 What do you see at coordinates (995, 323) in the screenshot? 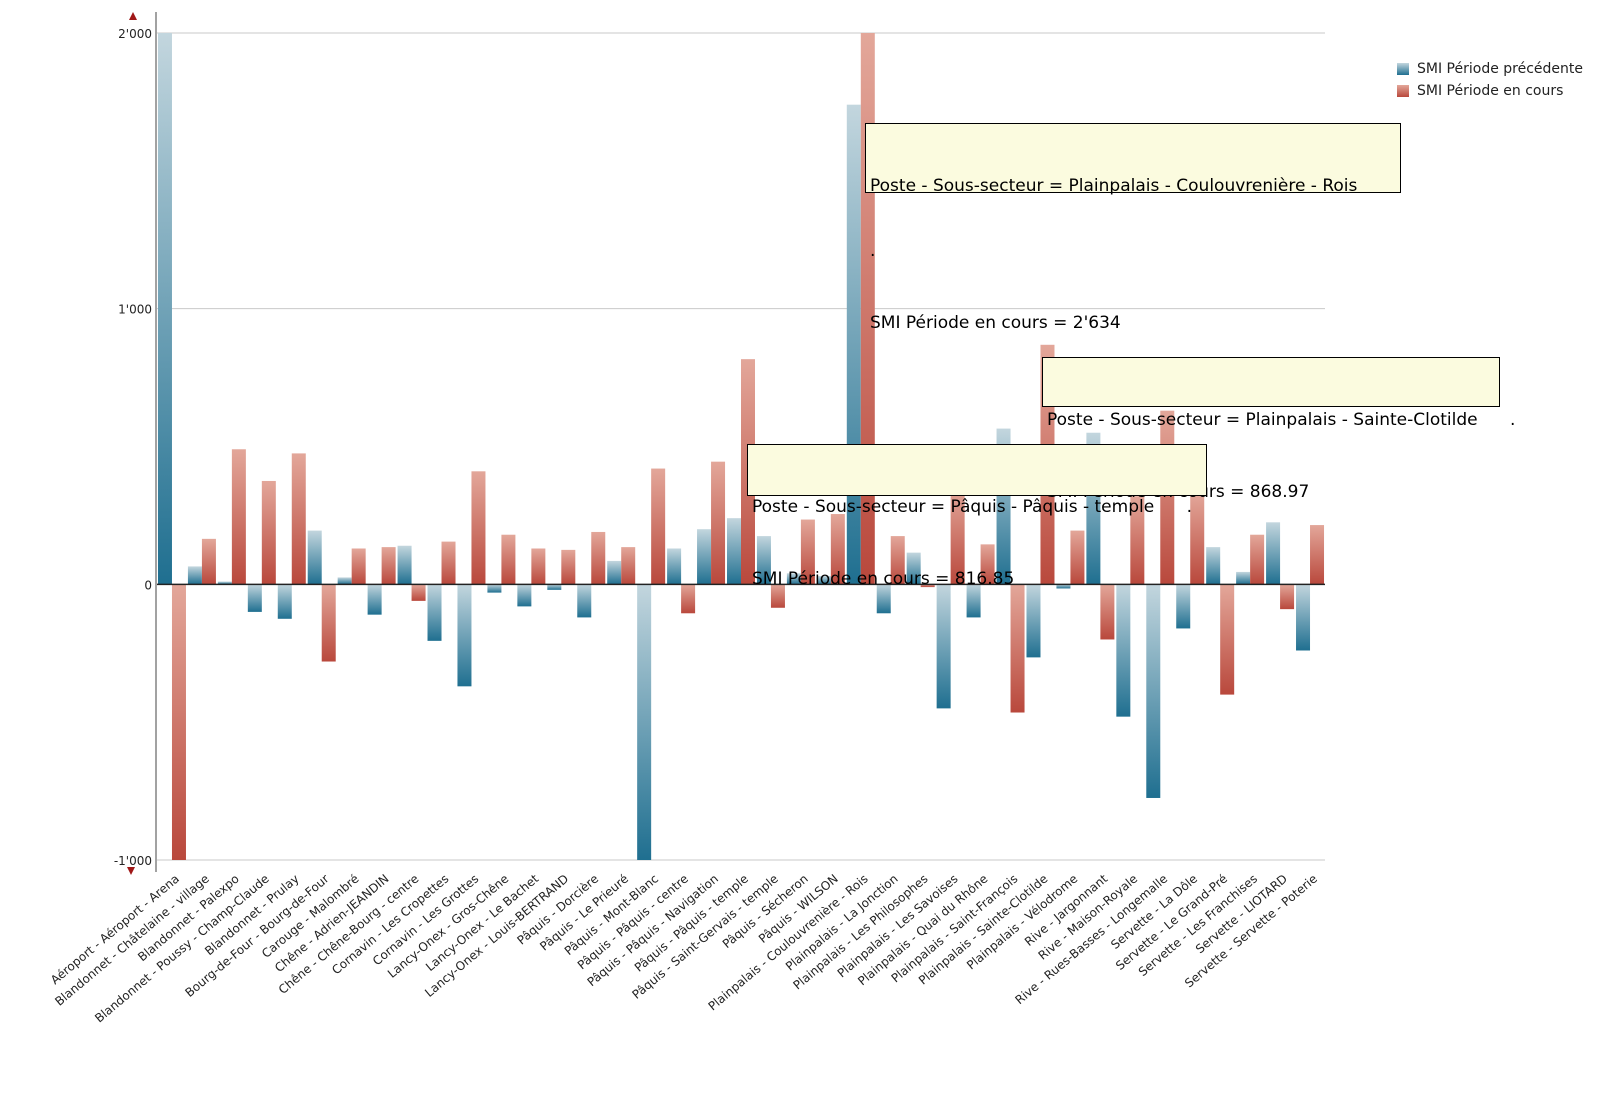
I see `tooltip-line: SMI Période en cours = 2'634` at bounding box center [995, 323].